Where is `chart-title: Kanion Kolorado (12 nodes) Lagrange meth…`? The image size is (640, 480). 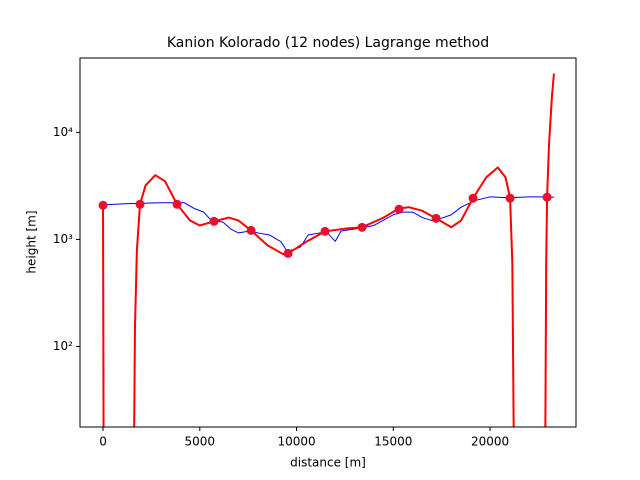
chart-title: Kanion Kolorado (12 nodes) Lagrange meth… is located at coordinates (328, 43).